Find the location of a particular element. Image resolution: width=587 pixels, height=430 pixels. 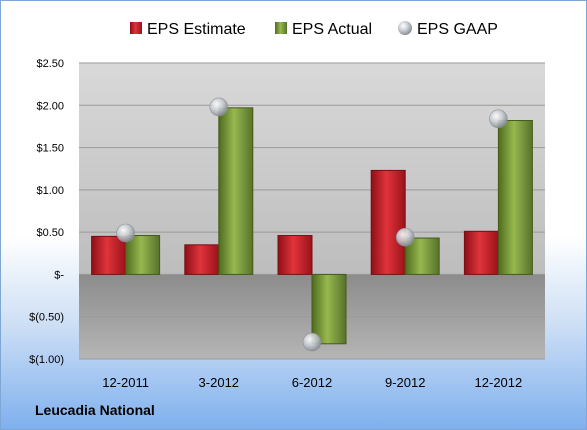

x-tick-label: 12-2011 is located at coordinates (125, 382).